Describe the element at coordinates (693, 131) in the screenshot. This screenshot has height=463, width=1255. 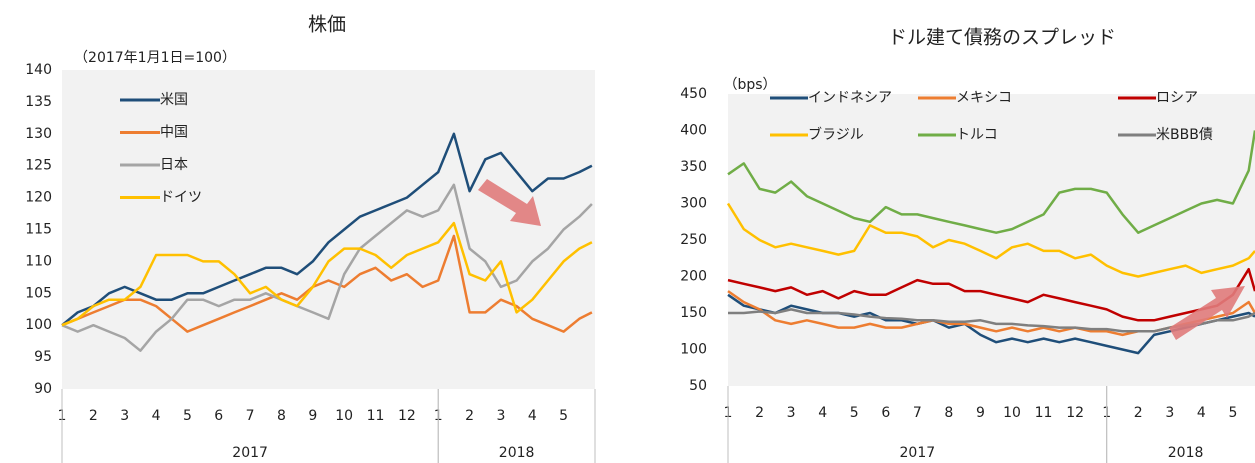
I see `y-tick-label: 400` at that location.